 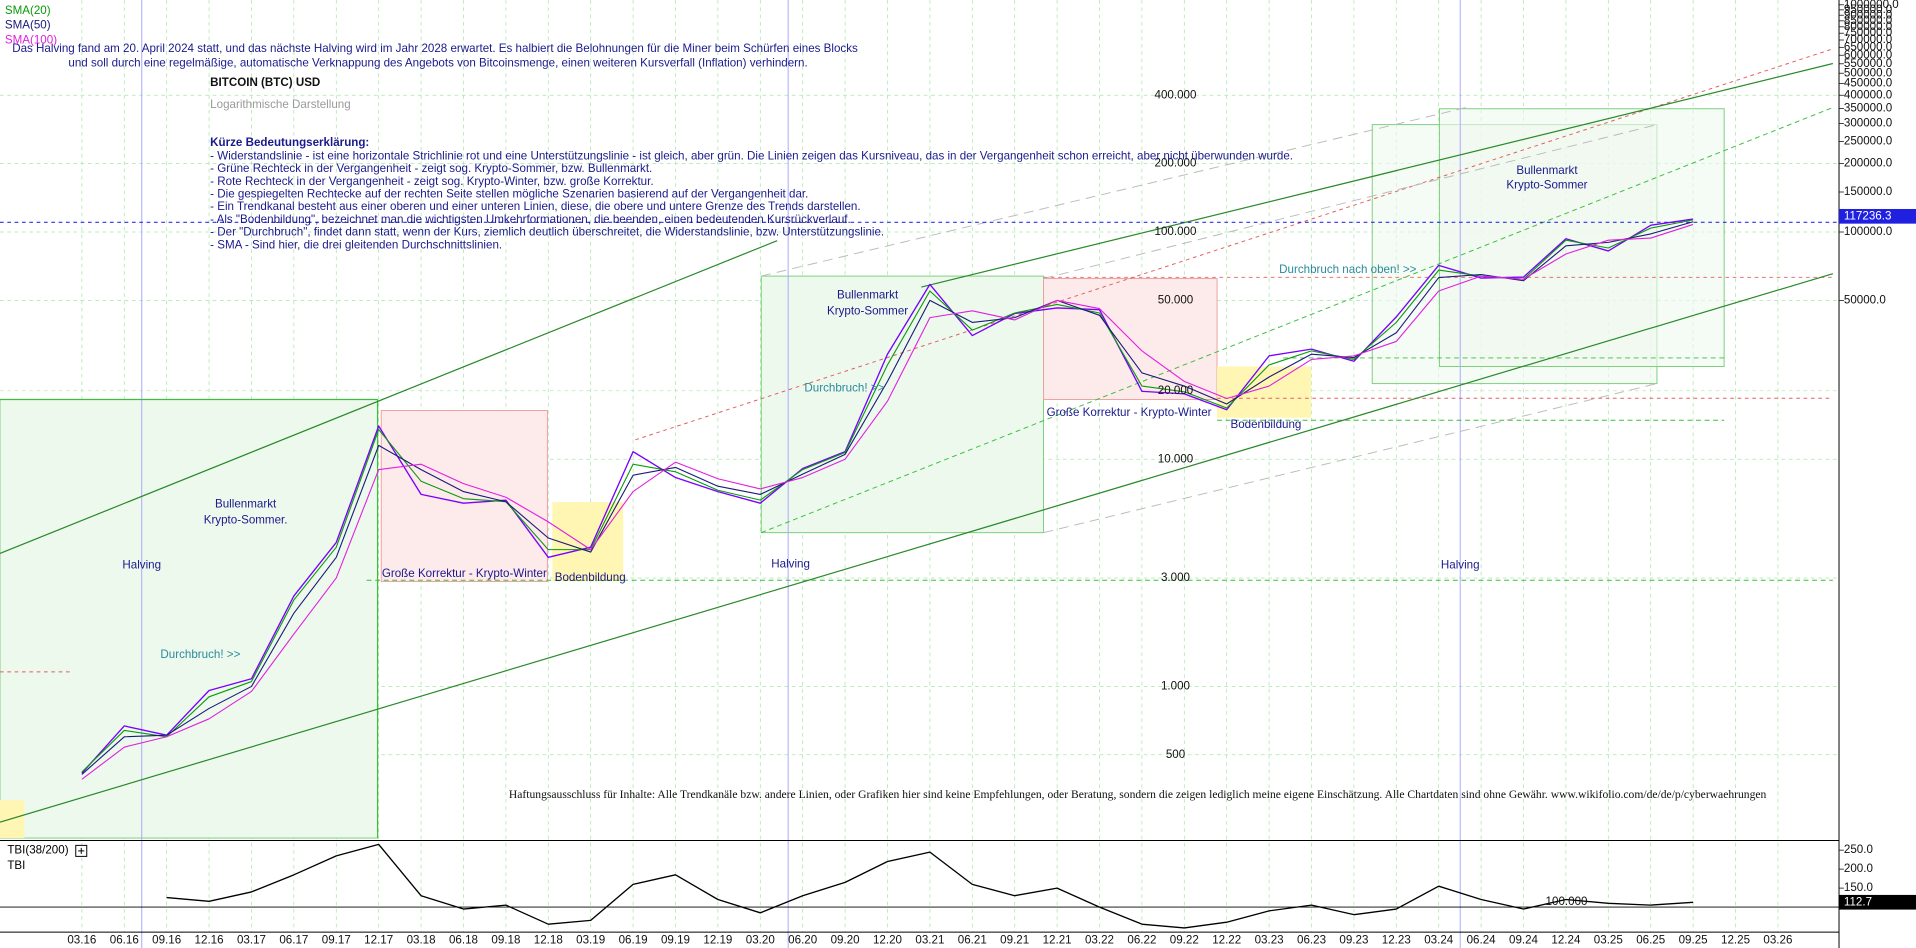 I want to click on y2-tick-label: 450000.0, so click(x=1868, y=83).